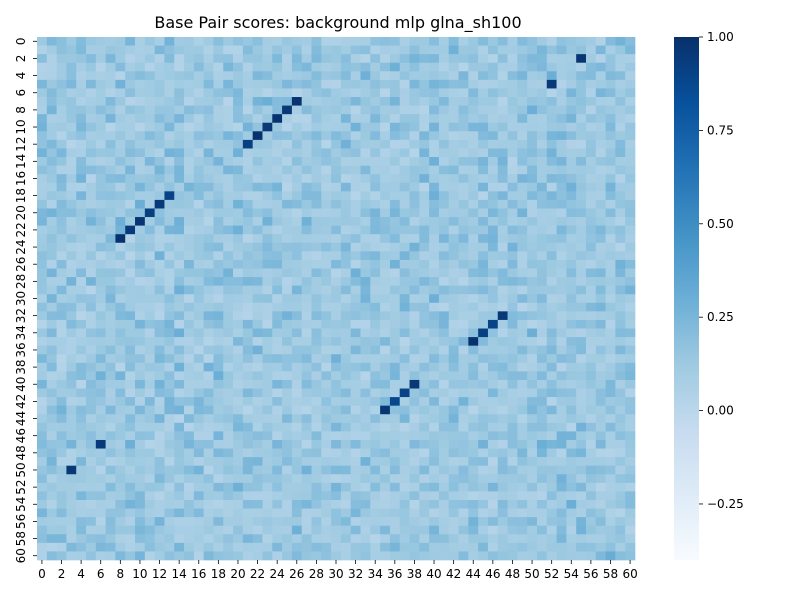 This screenshot has height=604, width=800. Describe the element at coordinates (590, 574) in the screenshot. I see `x-tick-label: 56` at that location.